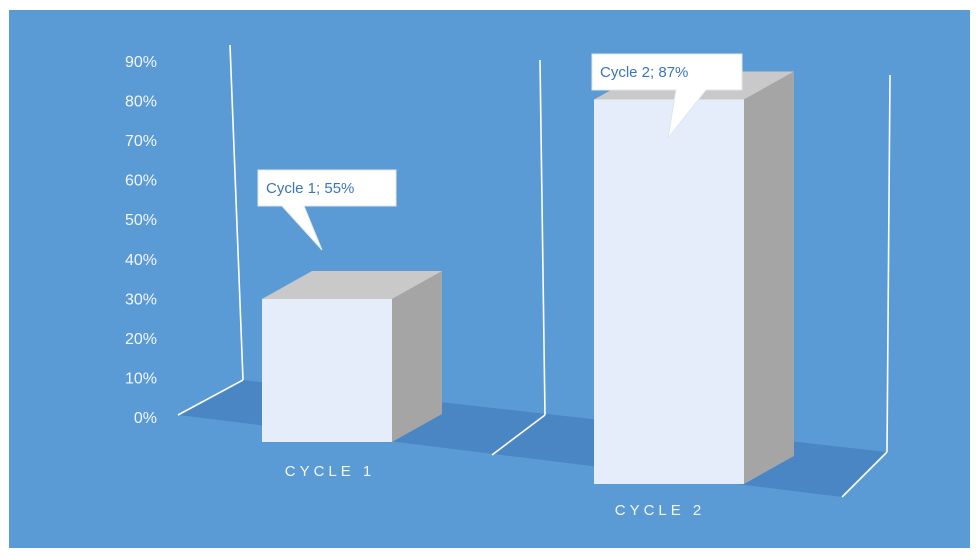 The image size is (979, 560). What do you see at coordinates (141, 260) in the screenshot?
I see `y-tick-label: 40%` at bounding box center [141, 260].